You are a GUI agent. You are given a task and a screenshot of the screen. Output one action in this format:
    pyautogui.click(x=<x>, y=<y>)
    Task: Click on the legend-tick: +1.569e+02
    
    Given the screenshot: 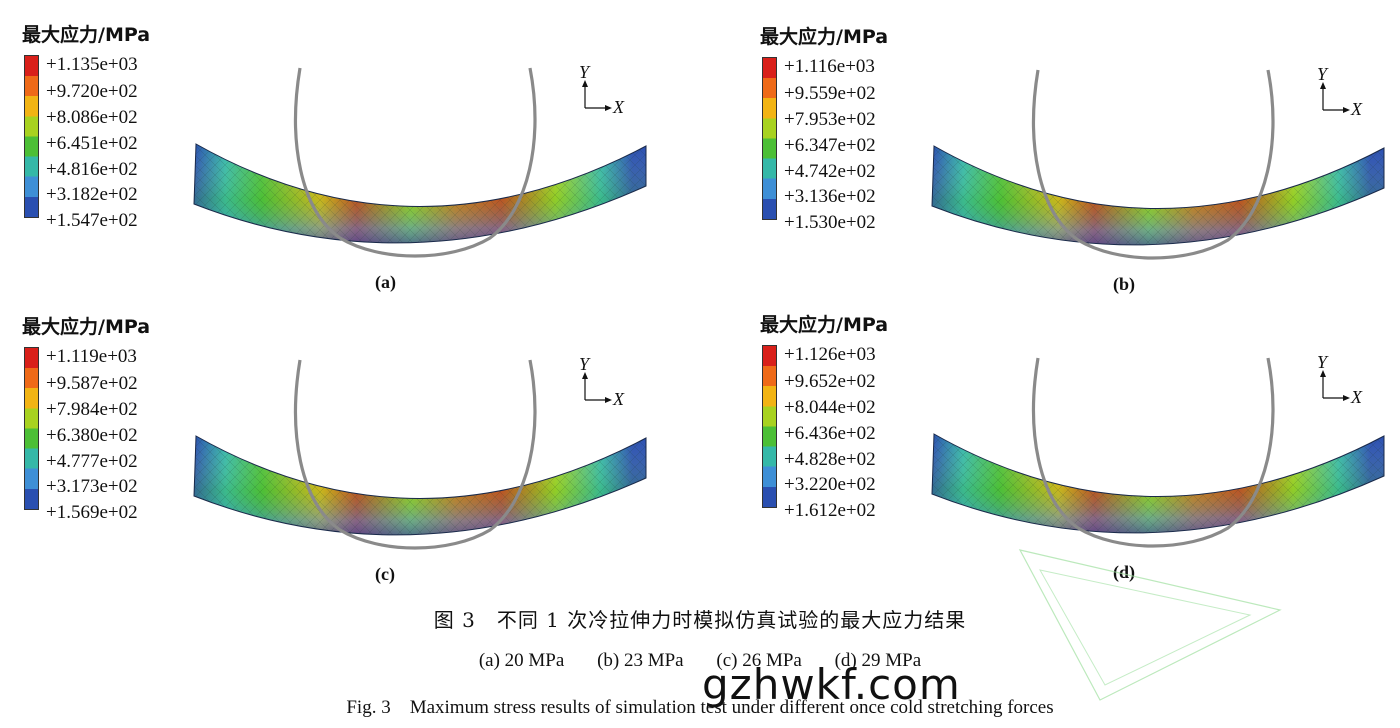 What is the action you would take?
    pyautogui.click(x=92, y=512)
    